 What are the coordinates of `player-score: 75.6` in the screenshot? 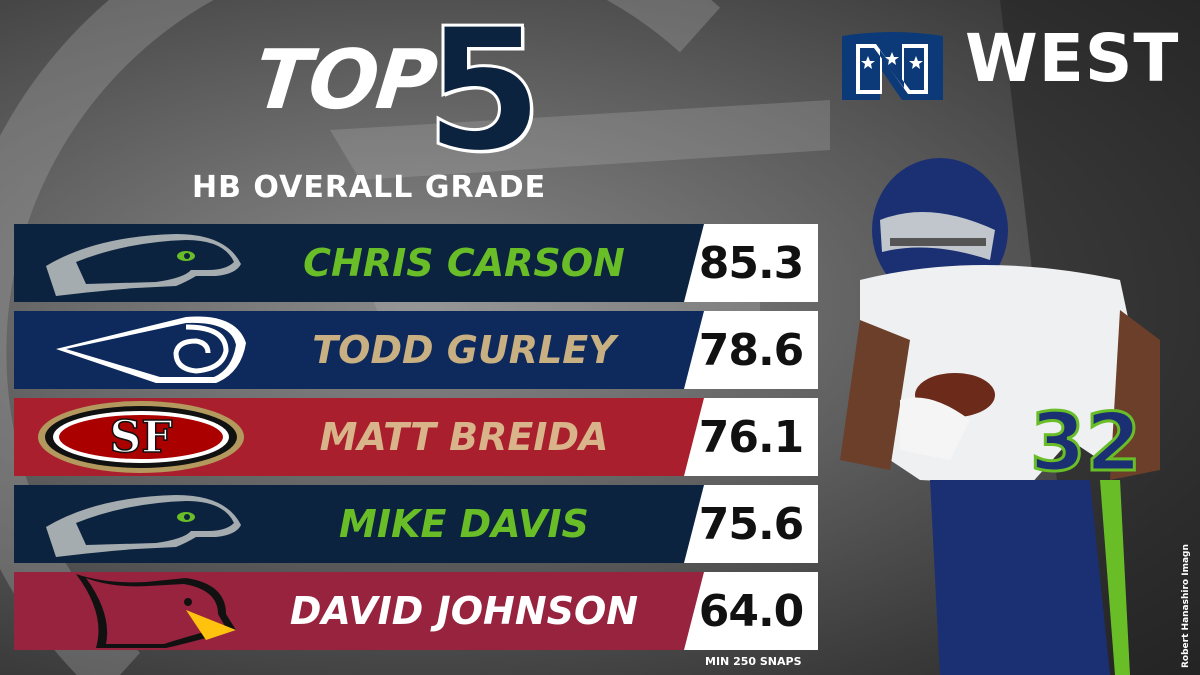 It's located at (751, 524).